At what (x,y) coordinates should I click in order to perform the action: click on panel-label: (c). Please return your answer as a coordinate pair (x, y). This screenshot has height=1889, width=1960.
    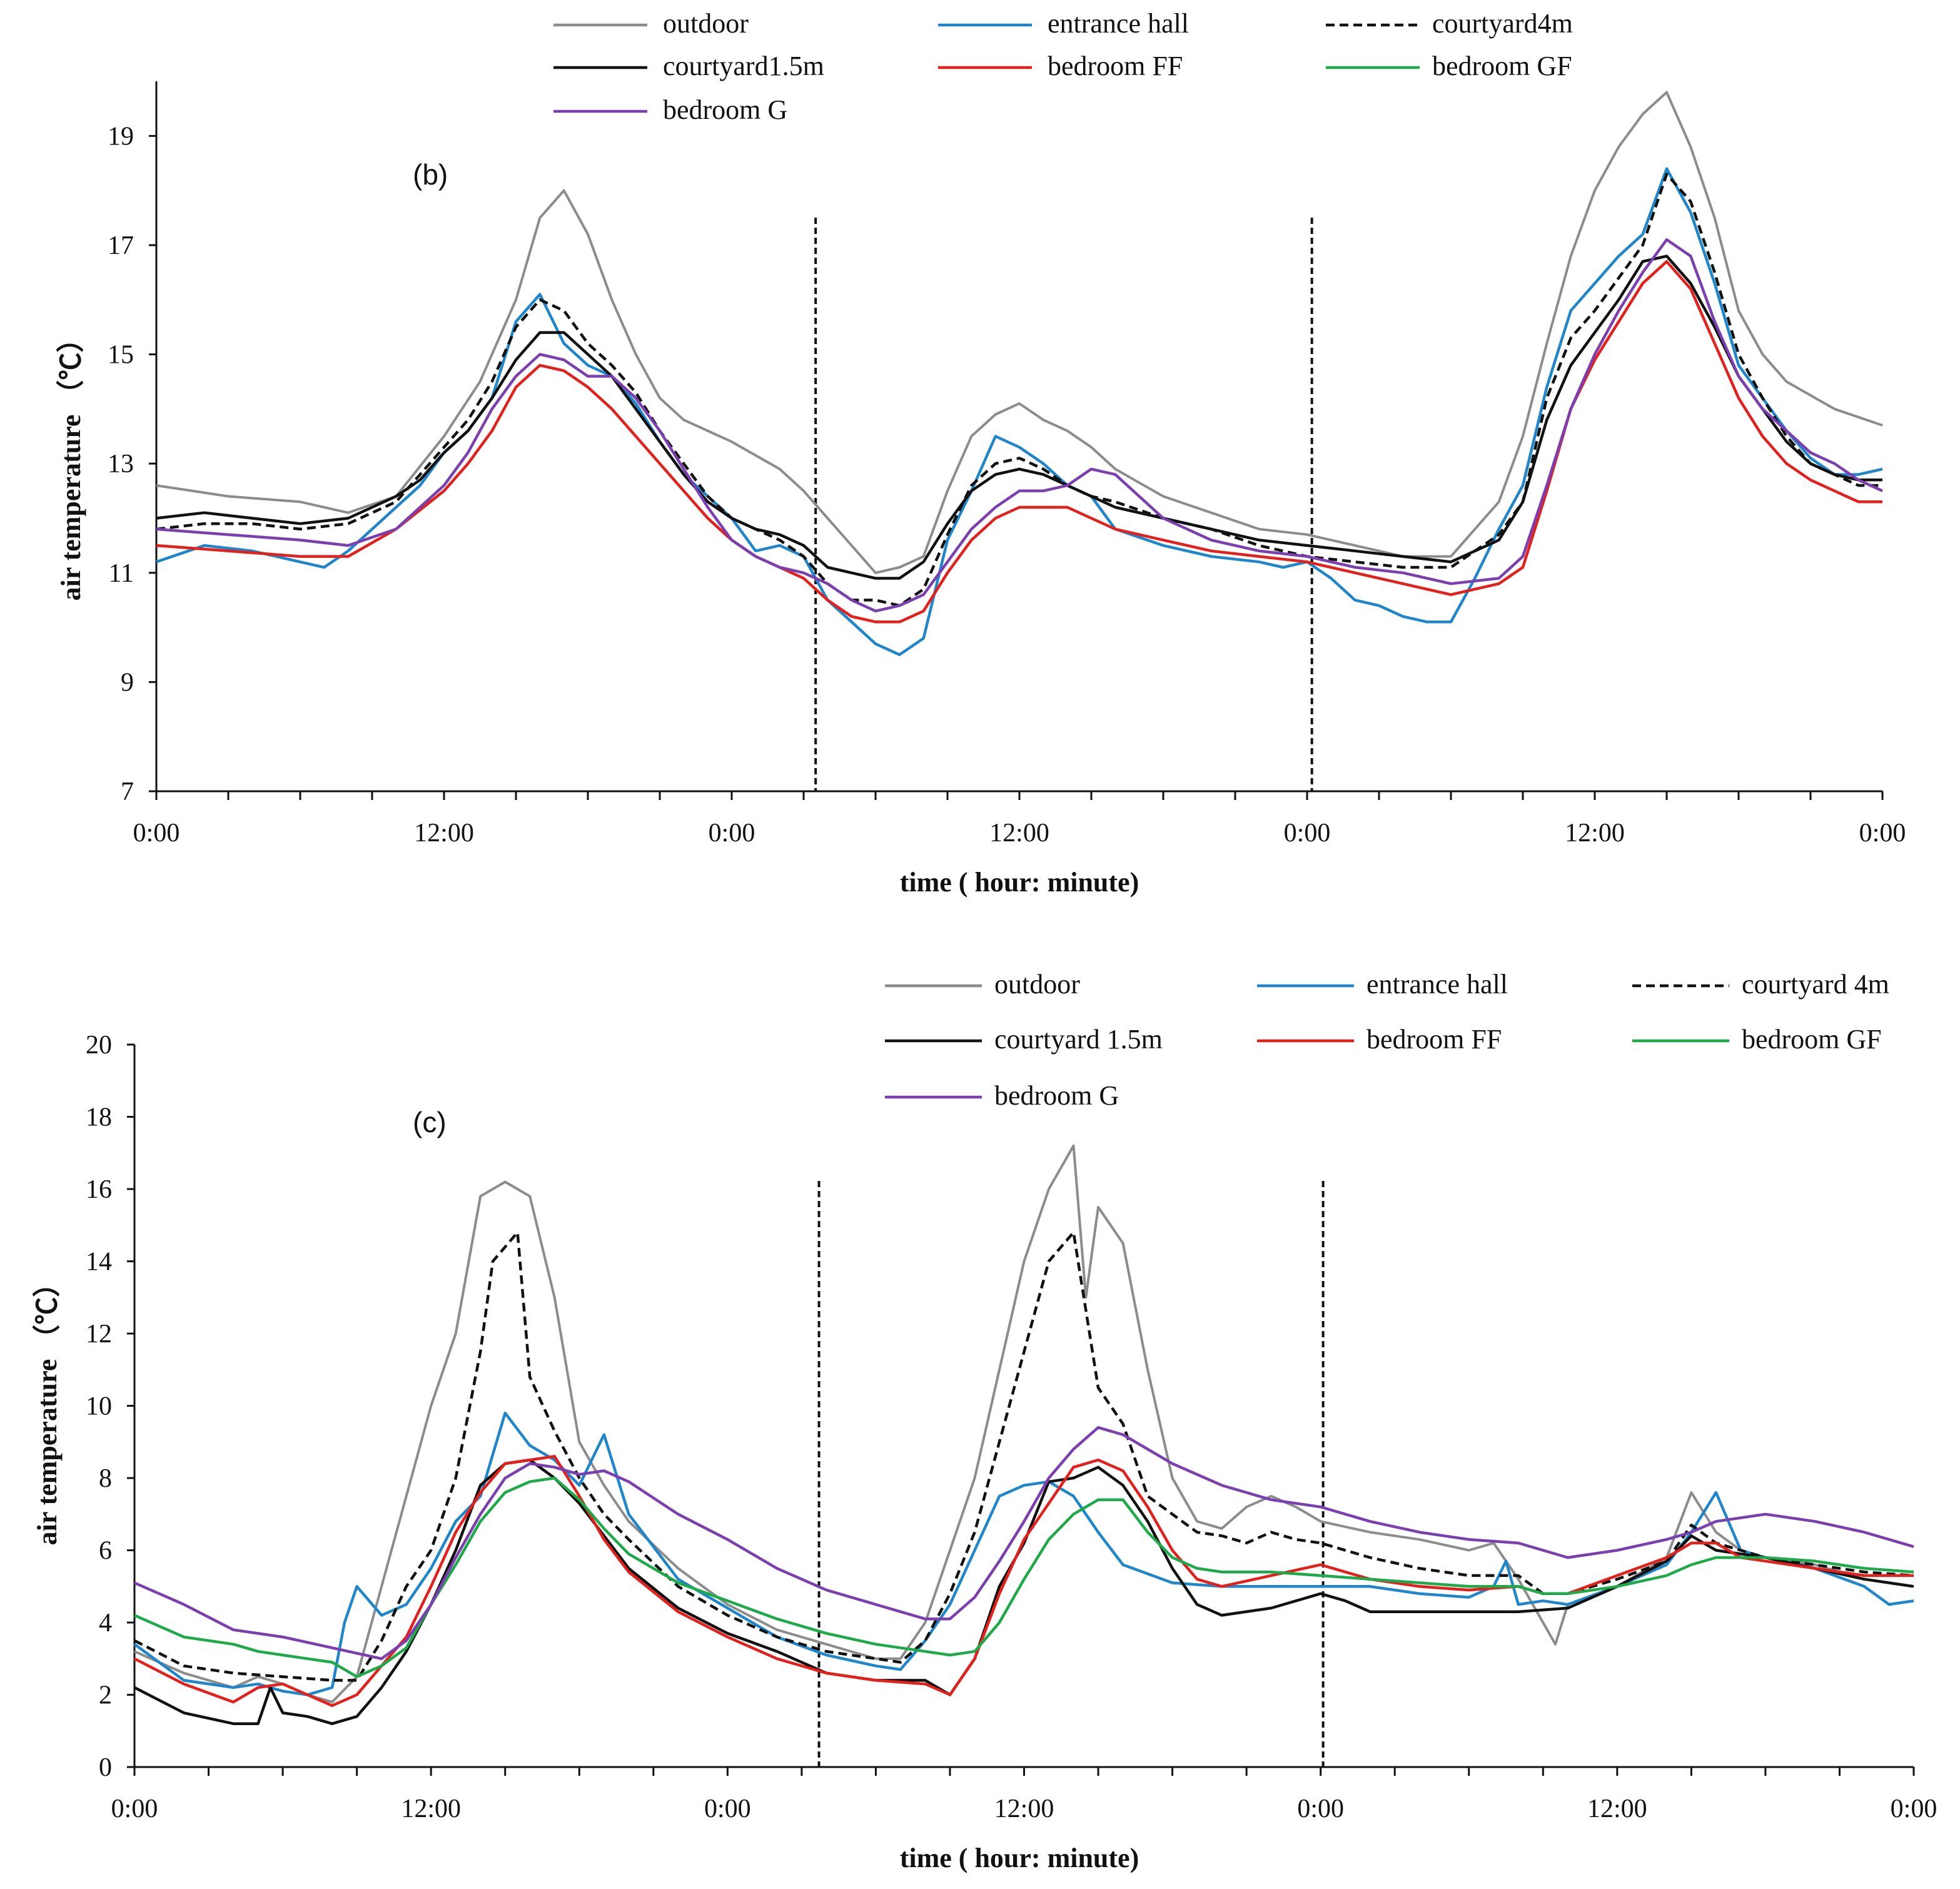
    Looking at the image, I should click on (430, 1122).